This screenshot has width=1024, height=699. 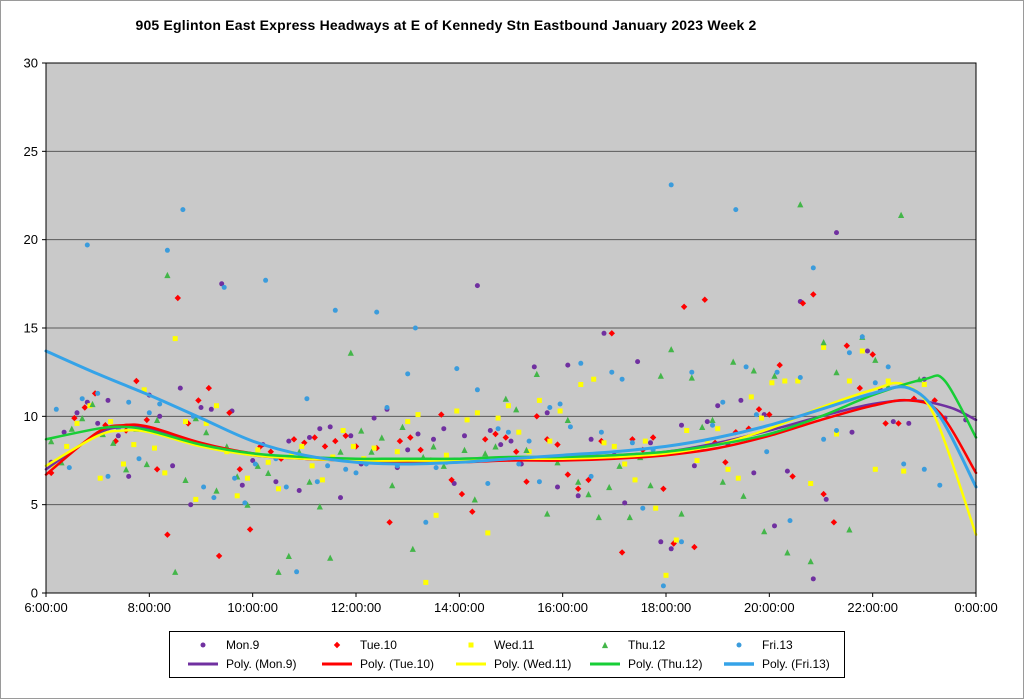 What do you see at coordinates (237, 645) in the screenshot?
I see `legend-item-mon-9: Mon.9` at bounding box center [237, 645].